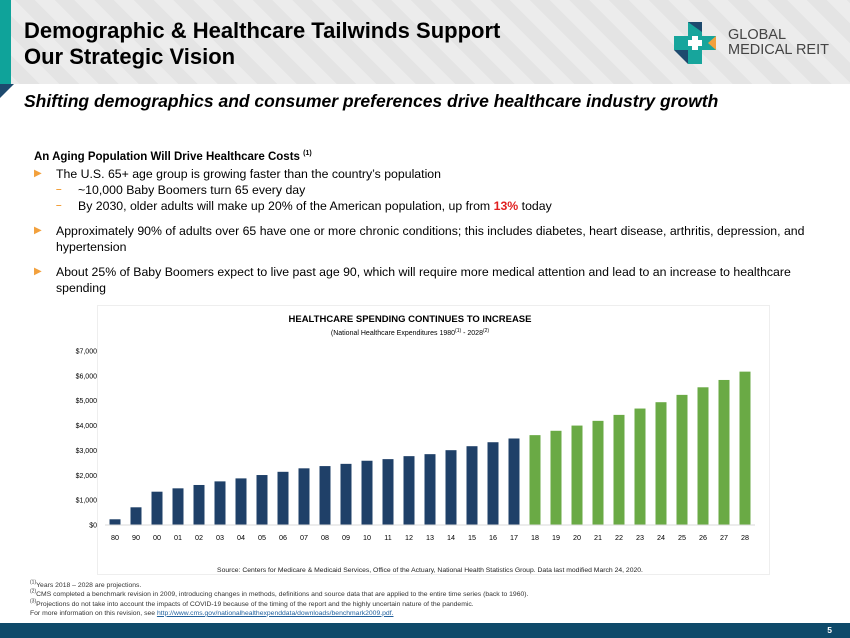  I want to click on page-number: 5, so click(829, 630).